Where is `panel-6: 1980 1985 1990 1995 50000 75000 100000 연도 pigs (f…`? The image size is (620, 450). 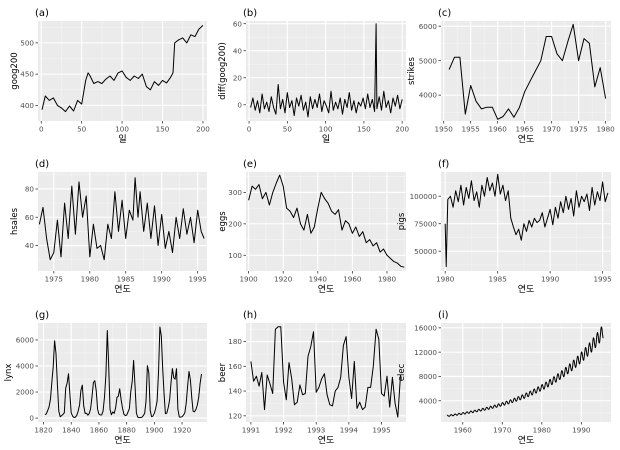
panel-6: 1980 1985 1990 1995 50000 75000 100000 연도 pigs (f… is located at coordinates (504, 227).